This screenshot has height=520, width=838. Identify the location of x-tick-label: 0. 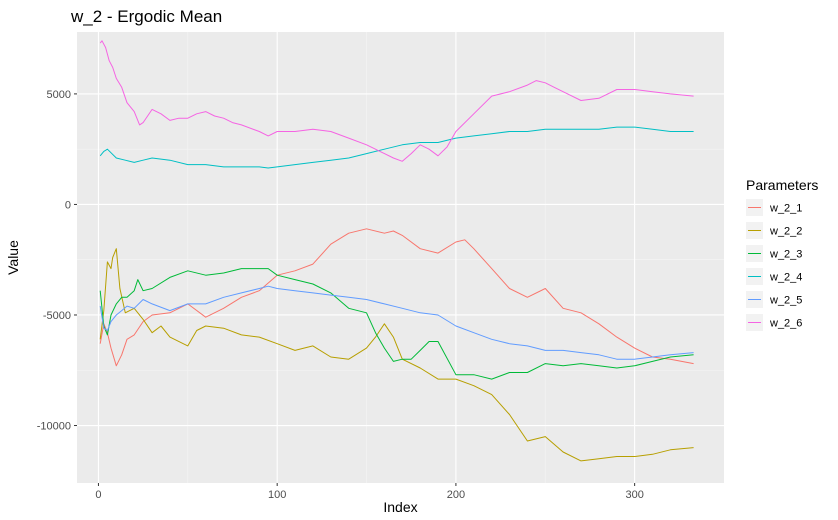
(98, 495).